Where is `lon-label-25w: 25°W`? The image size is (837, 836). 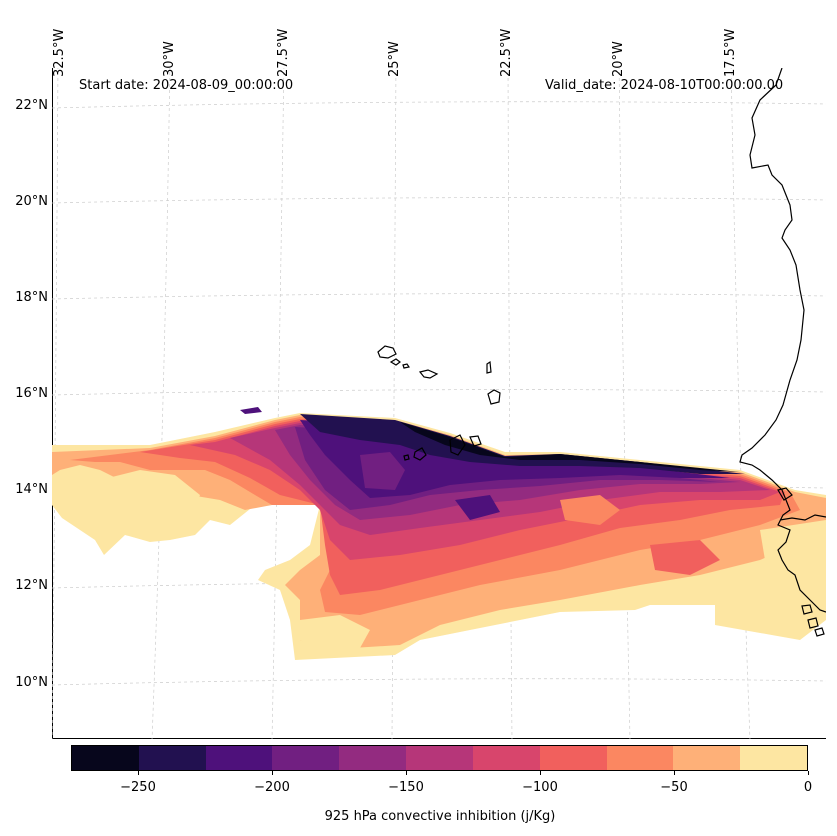 lon-label-25w: 25°W is located at coordinates (394, 59).